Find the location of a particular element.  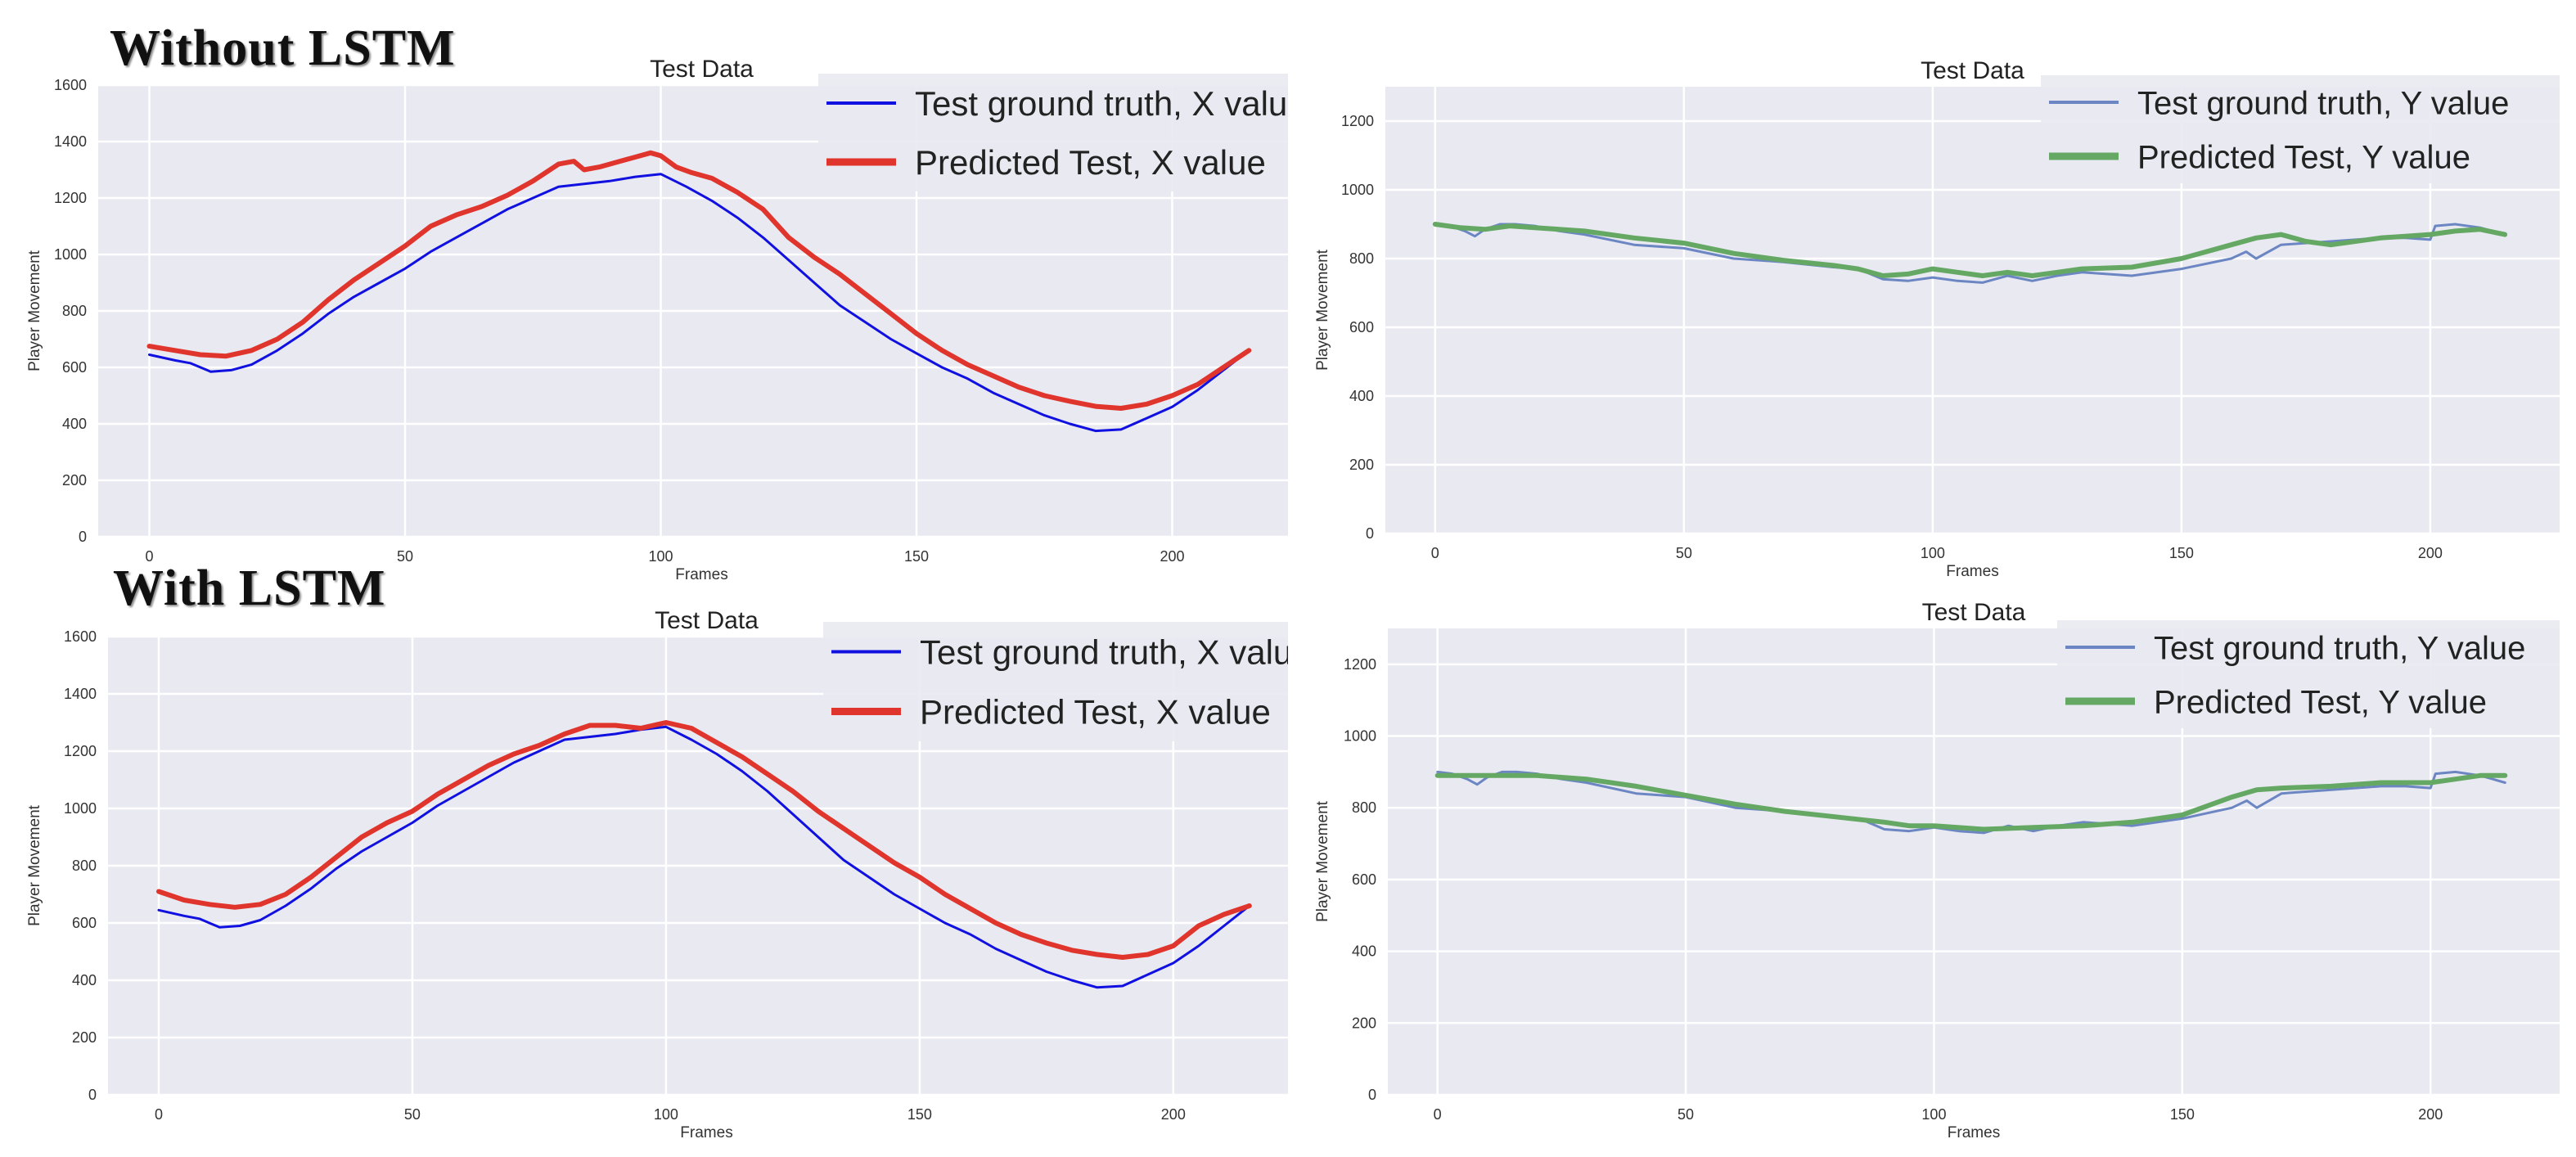

section-label-with-lstm: With LSTM is located at coordinates (249, 588).